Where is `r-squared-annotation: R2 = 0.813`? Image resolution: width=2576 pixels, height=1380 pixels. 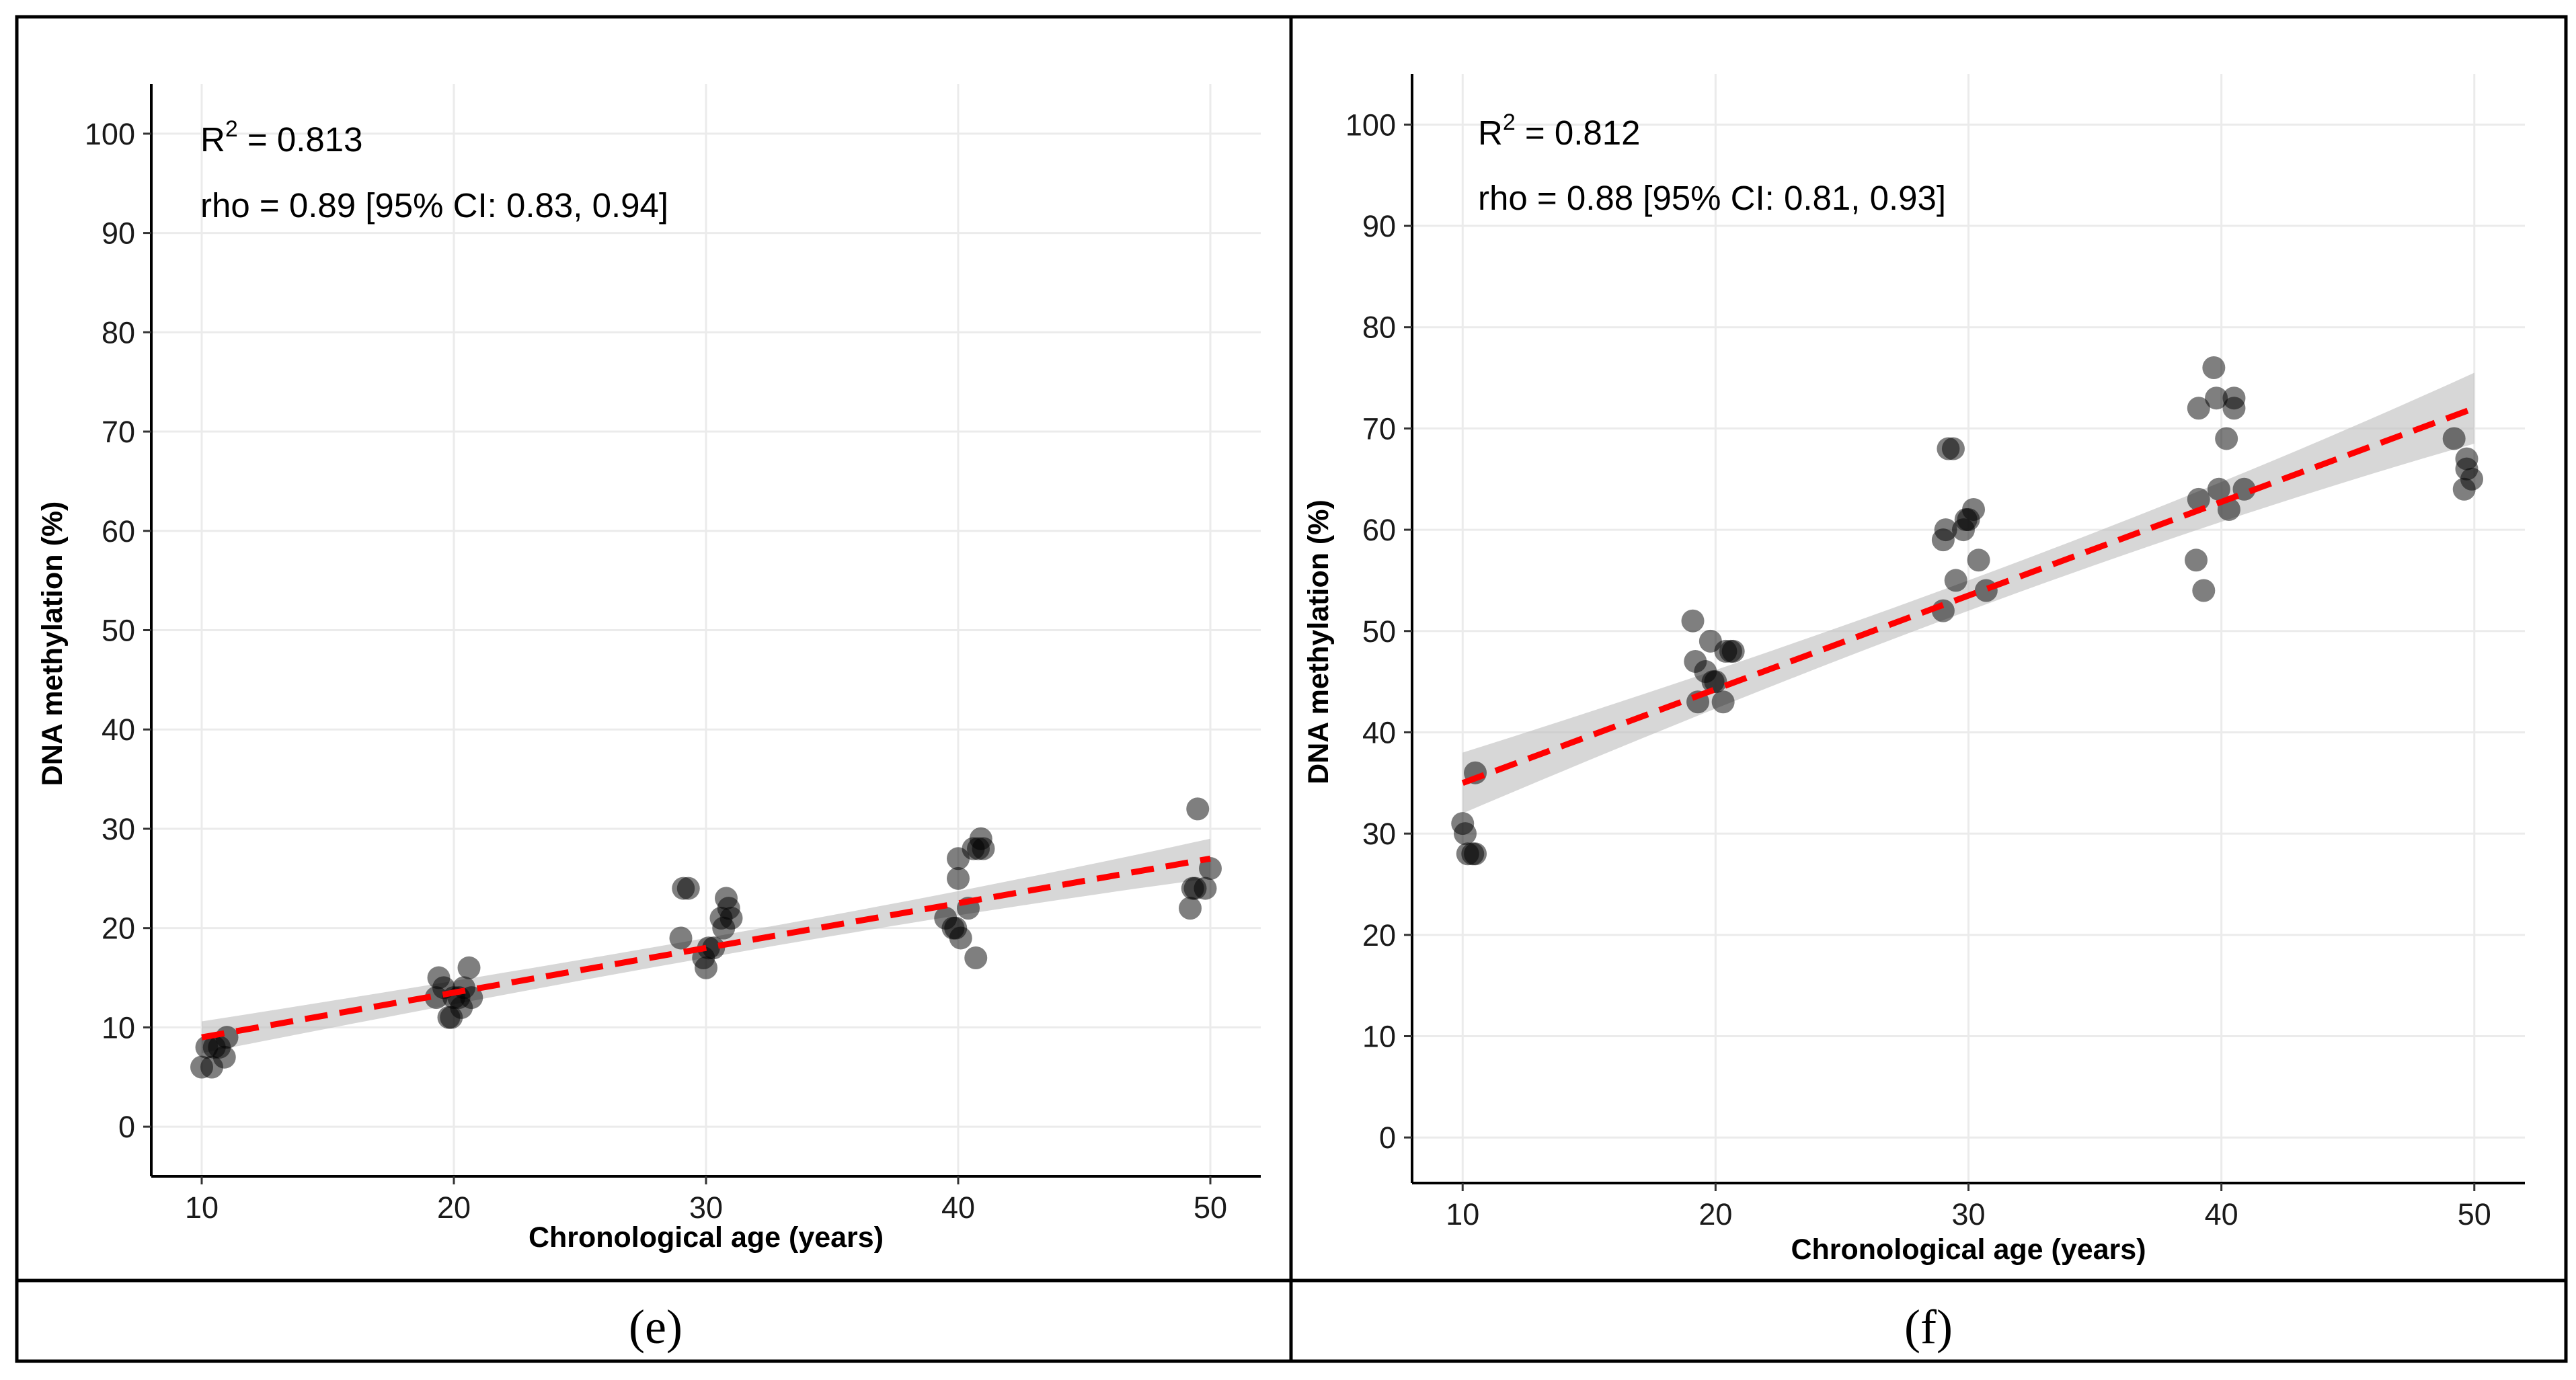
r-squared-annotation: R2 = 0.813 is located at coordinates (282, 138).